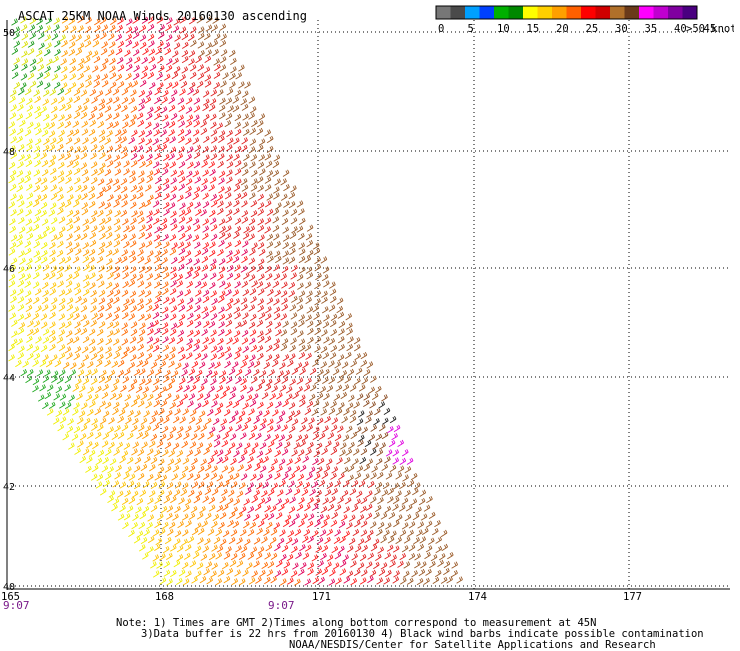 This screenshot has width=740, height=651. I want to click on colorbar-swatch, so click(646, 12).